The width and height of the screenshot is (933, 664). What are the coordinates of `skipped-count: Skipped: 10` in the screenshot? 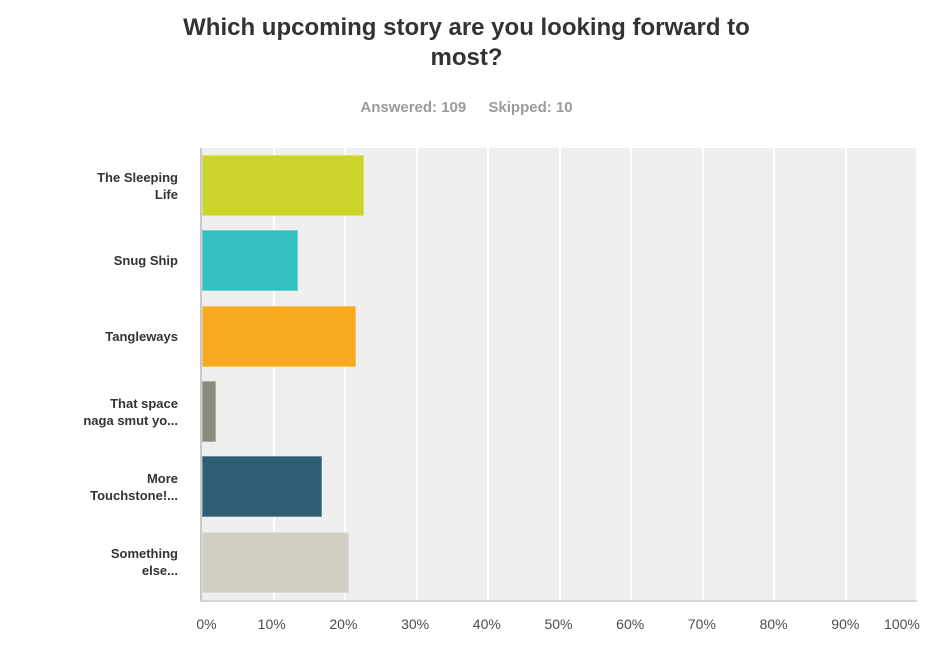 It's located at (530, 107).